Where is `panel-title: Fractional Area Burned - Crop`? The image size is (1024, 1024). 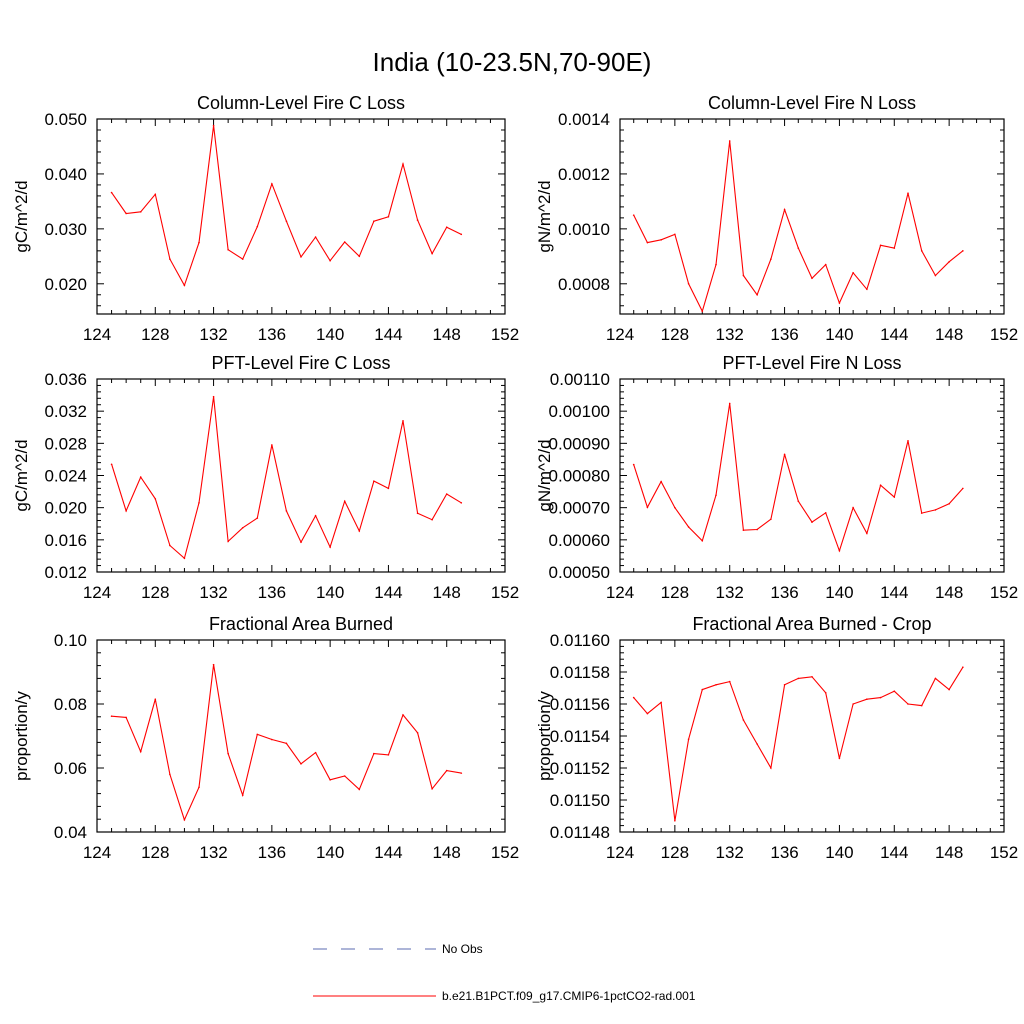 panel-title: Fractional Area Burned - Crop is located at coordinates (811, 624).